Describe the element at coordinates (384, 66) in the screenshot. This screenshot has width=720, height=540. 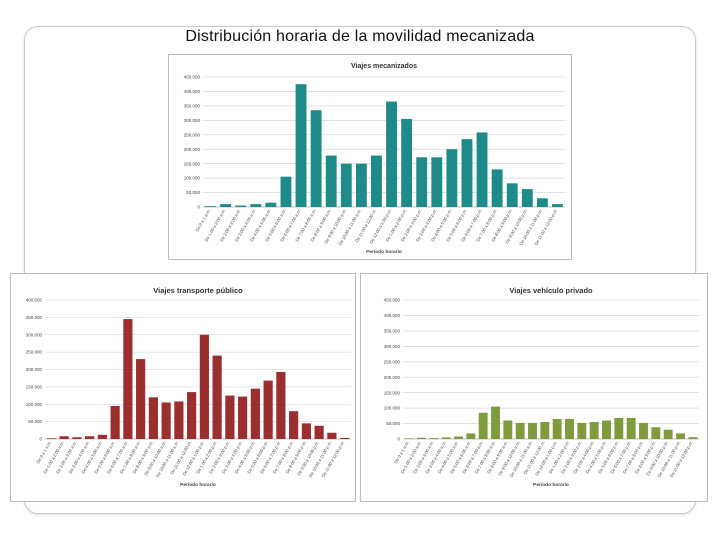
I see `chart-title: Viajes mecanizados` at that location.